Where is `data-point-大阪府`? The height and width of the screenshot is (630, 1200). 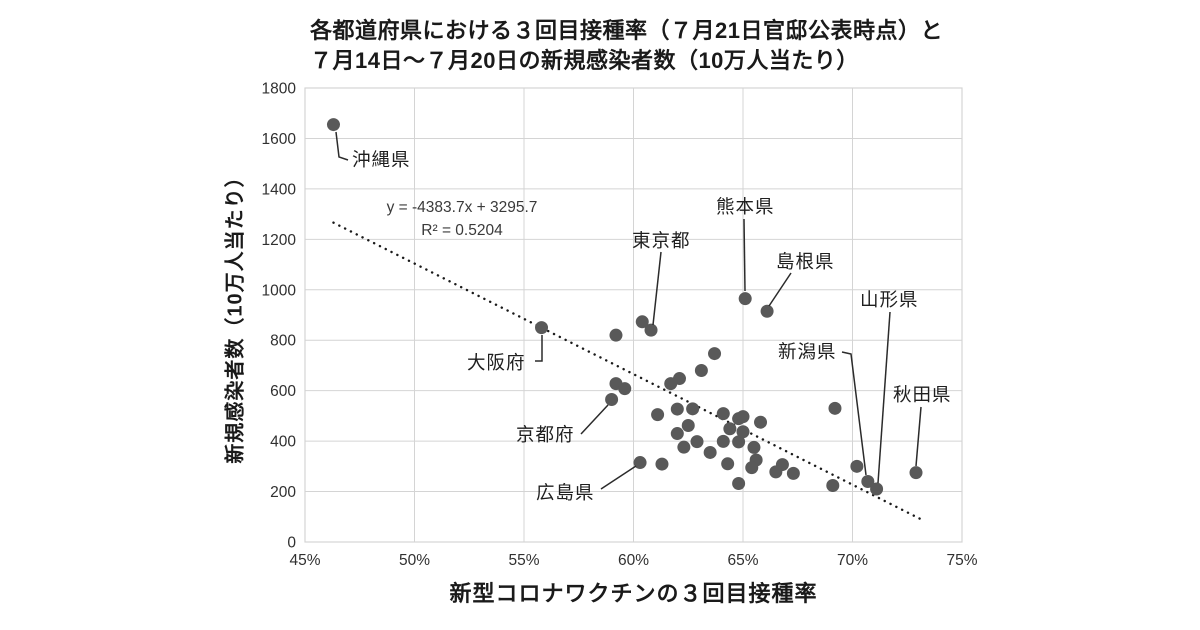
data-point-大阪府 is located at coordinates (542, 328).